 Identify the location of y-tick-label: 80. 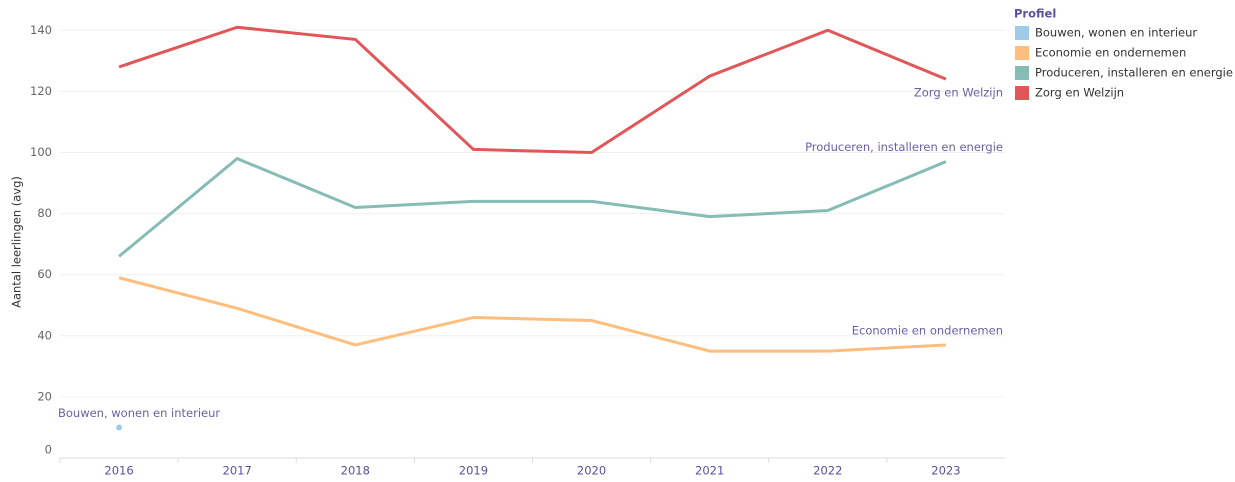
(44, 213).